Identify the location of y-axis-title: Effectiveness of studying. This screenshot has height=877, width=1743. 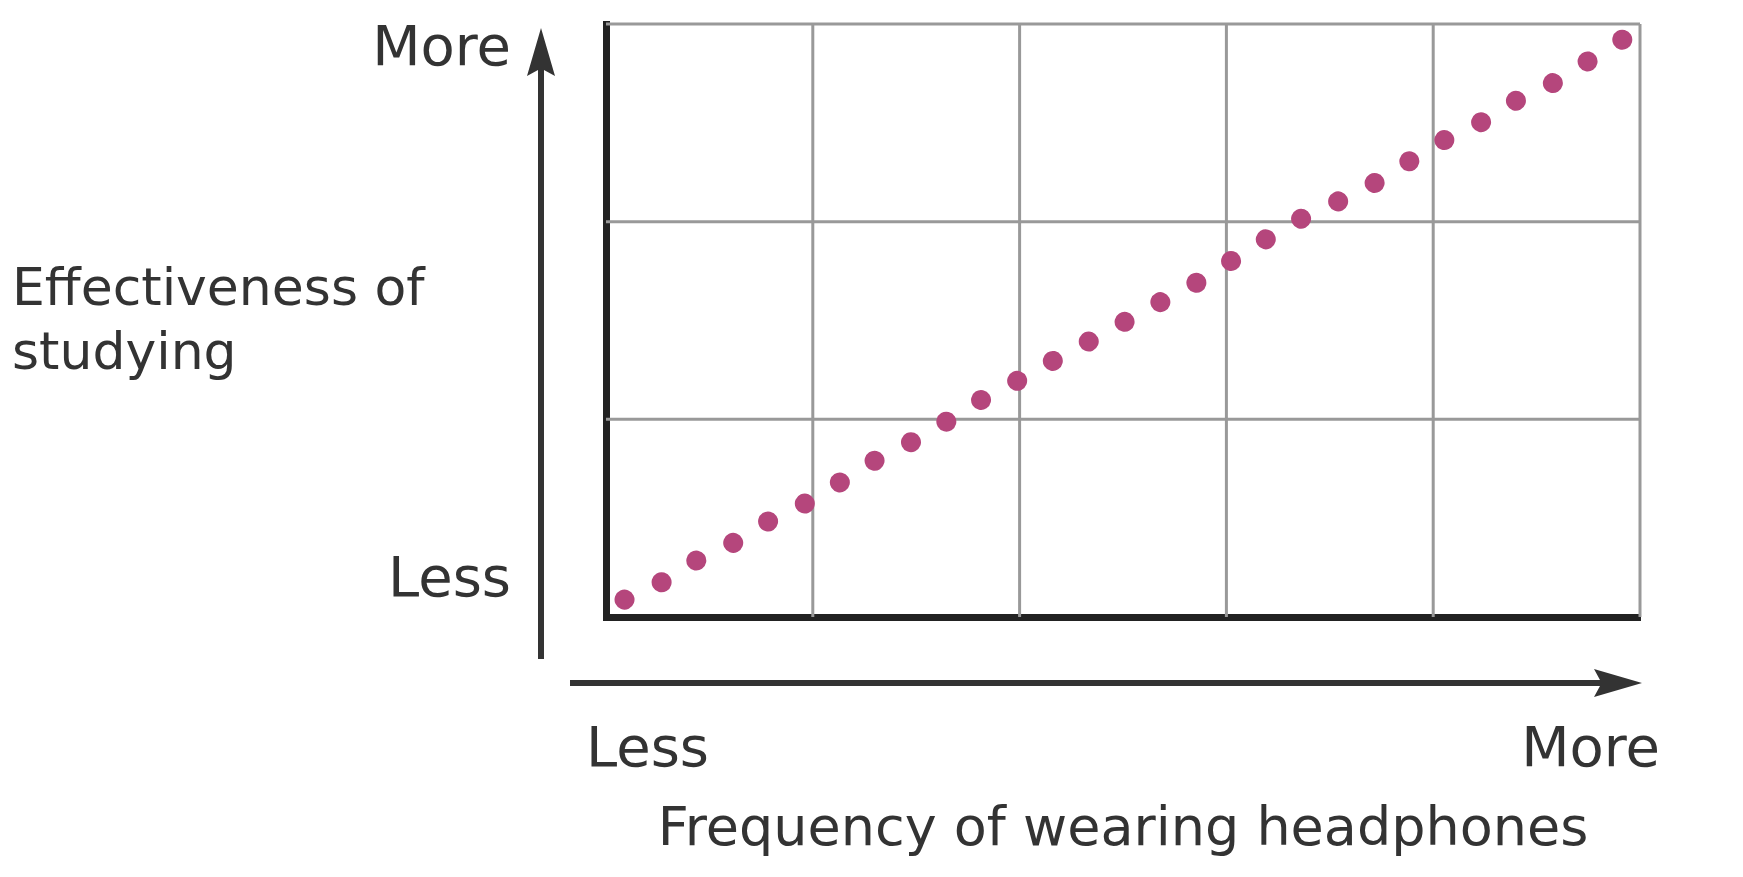
(219, 319).